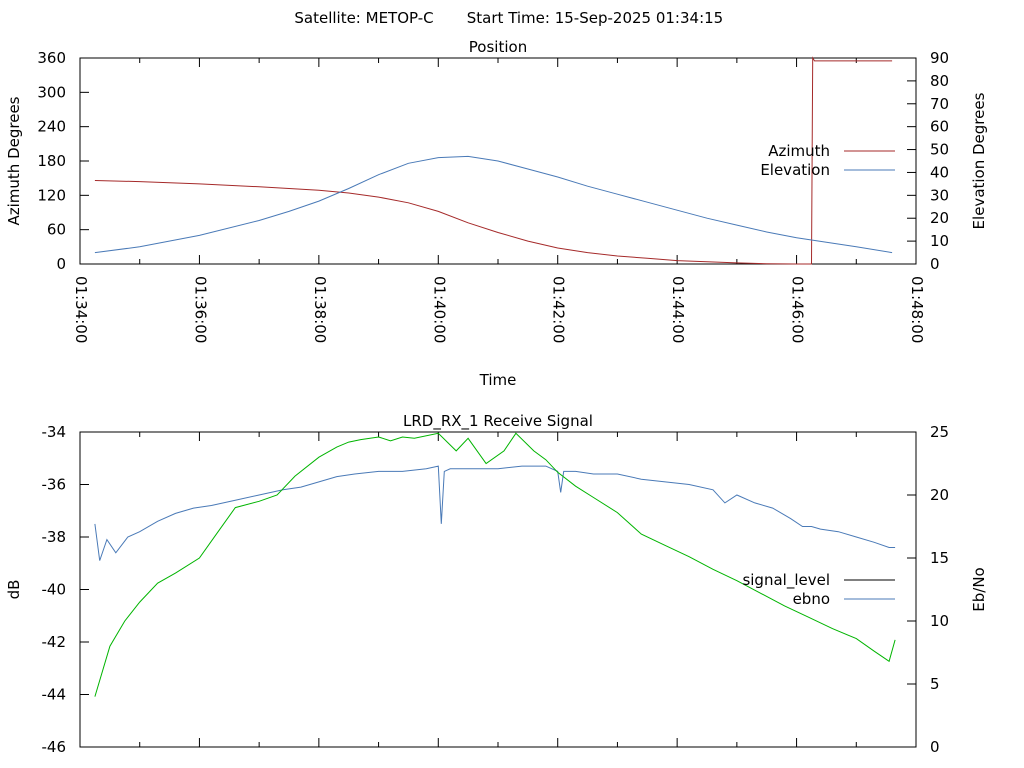 Image resolution: width=1024 pixels, height=768 pixels. Describe the element at coordinates (439, 309) in the screenshot. I see `x-tick-label: 01:40:00` at that location.